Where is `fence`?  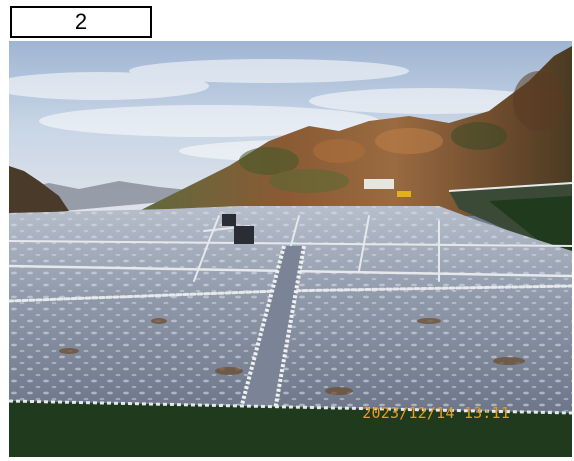
fence is located at coordinates (510, 187).